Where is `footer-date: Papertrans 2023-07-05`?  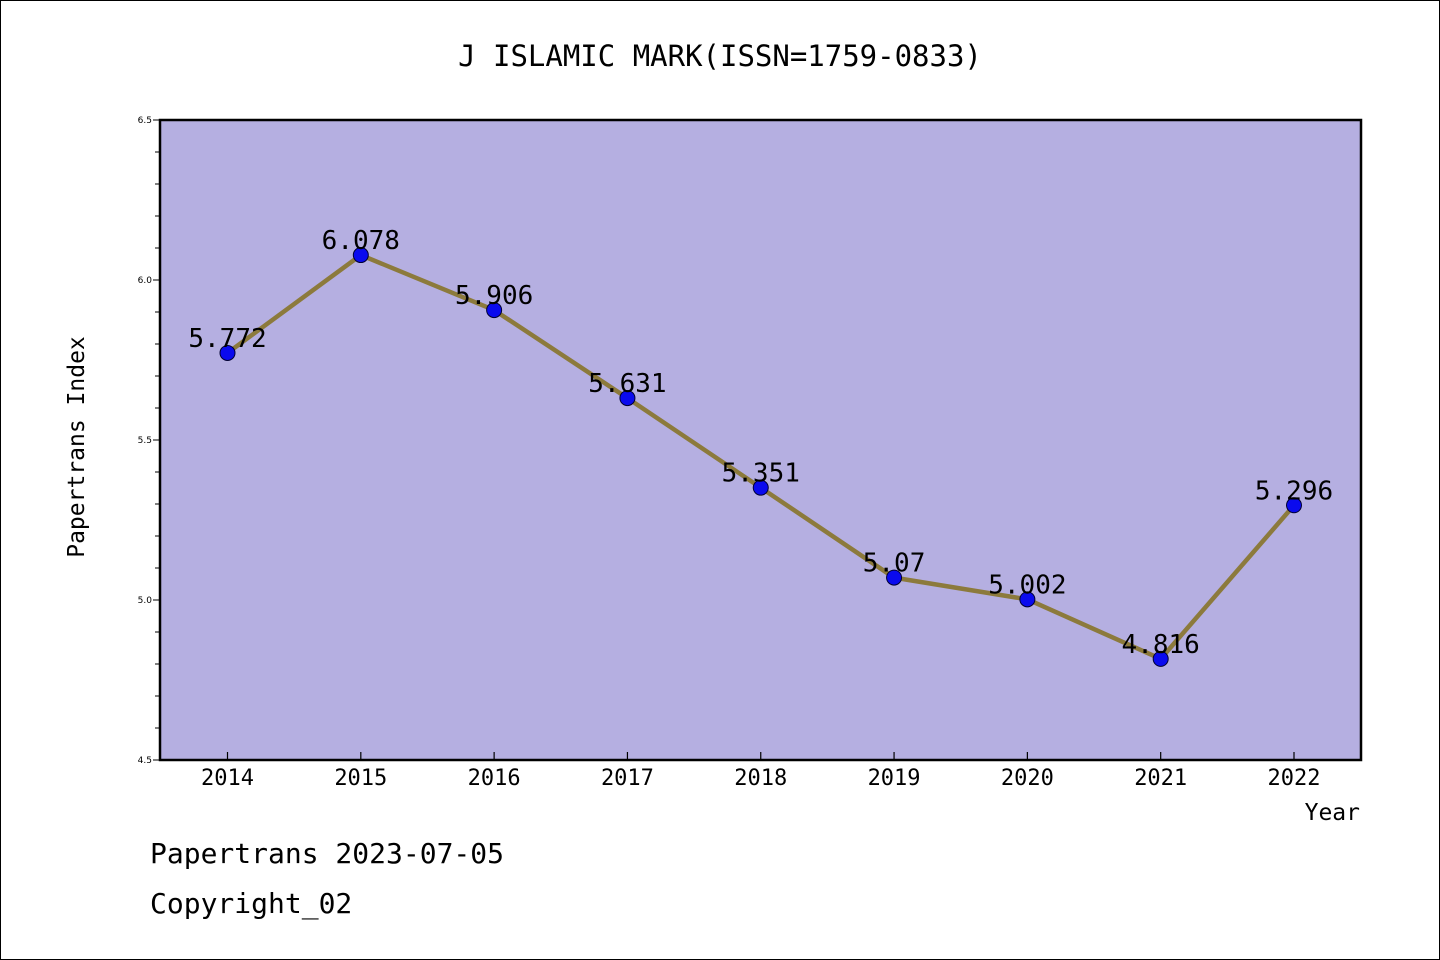 footer-date: Papertrans 2023-07-05 is located at coordinates (327, 853).